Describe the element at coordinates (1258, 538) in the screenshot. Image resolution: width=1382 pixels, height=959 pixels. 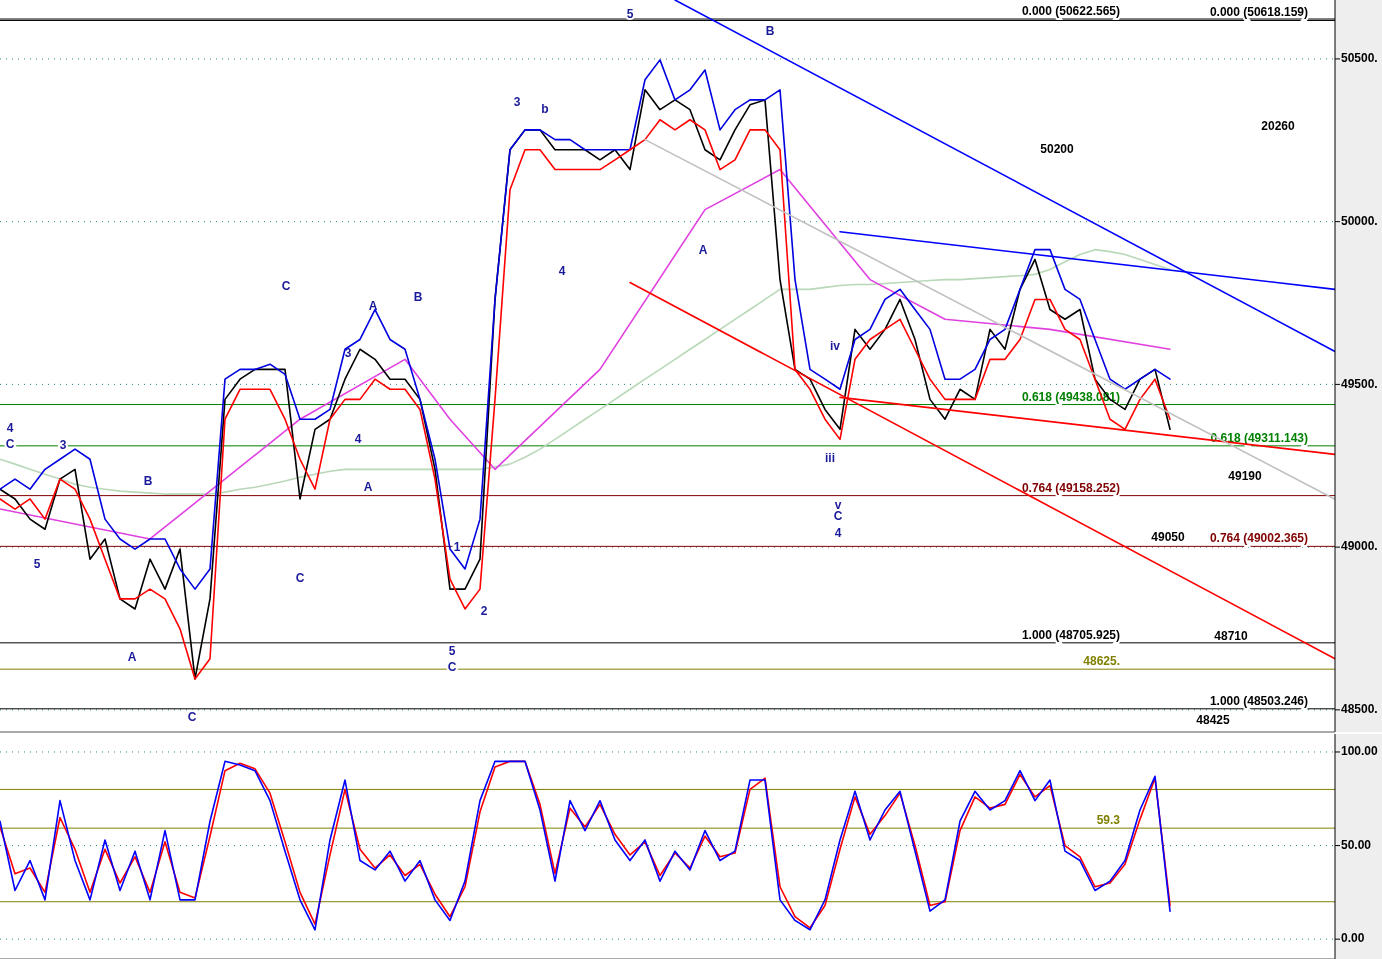
I see `ref-line-label: 0.764 (49002.365)` at that location.